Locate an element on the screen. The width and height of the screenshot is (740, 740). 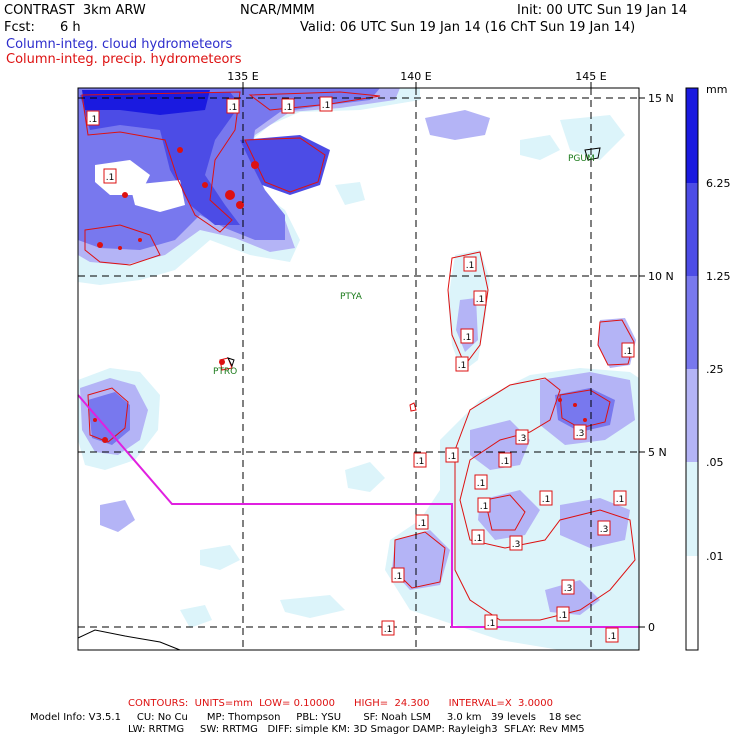
center-label: NCAR/MMM is located at coordinates (277, 10).